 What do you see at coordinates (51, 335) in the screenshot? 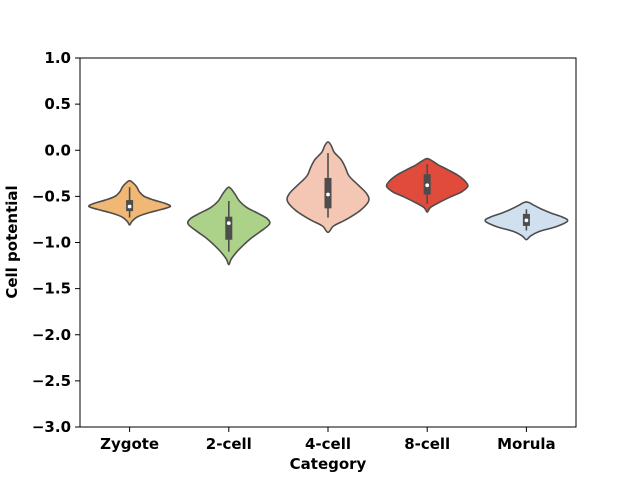
I see `y-tick-label: −2.0` at bounding box center [51, 335].